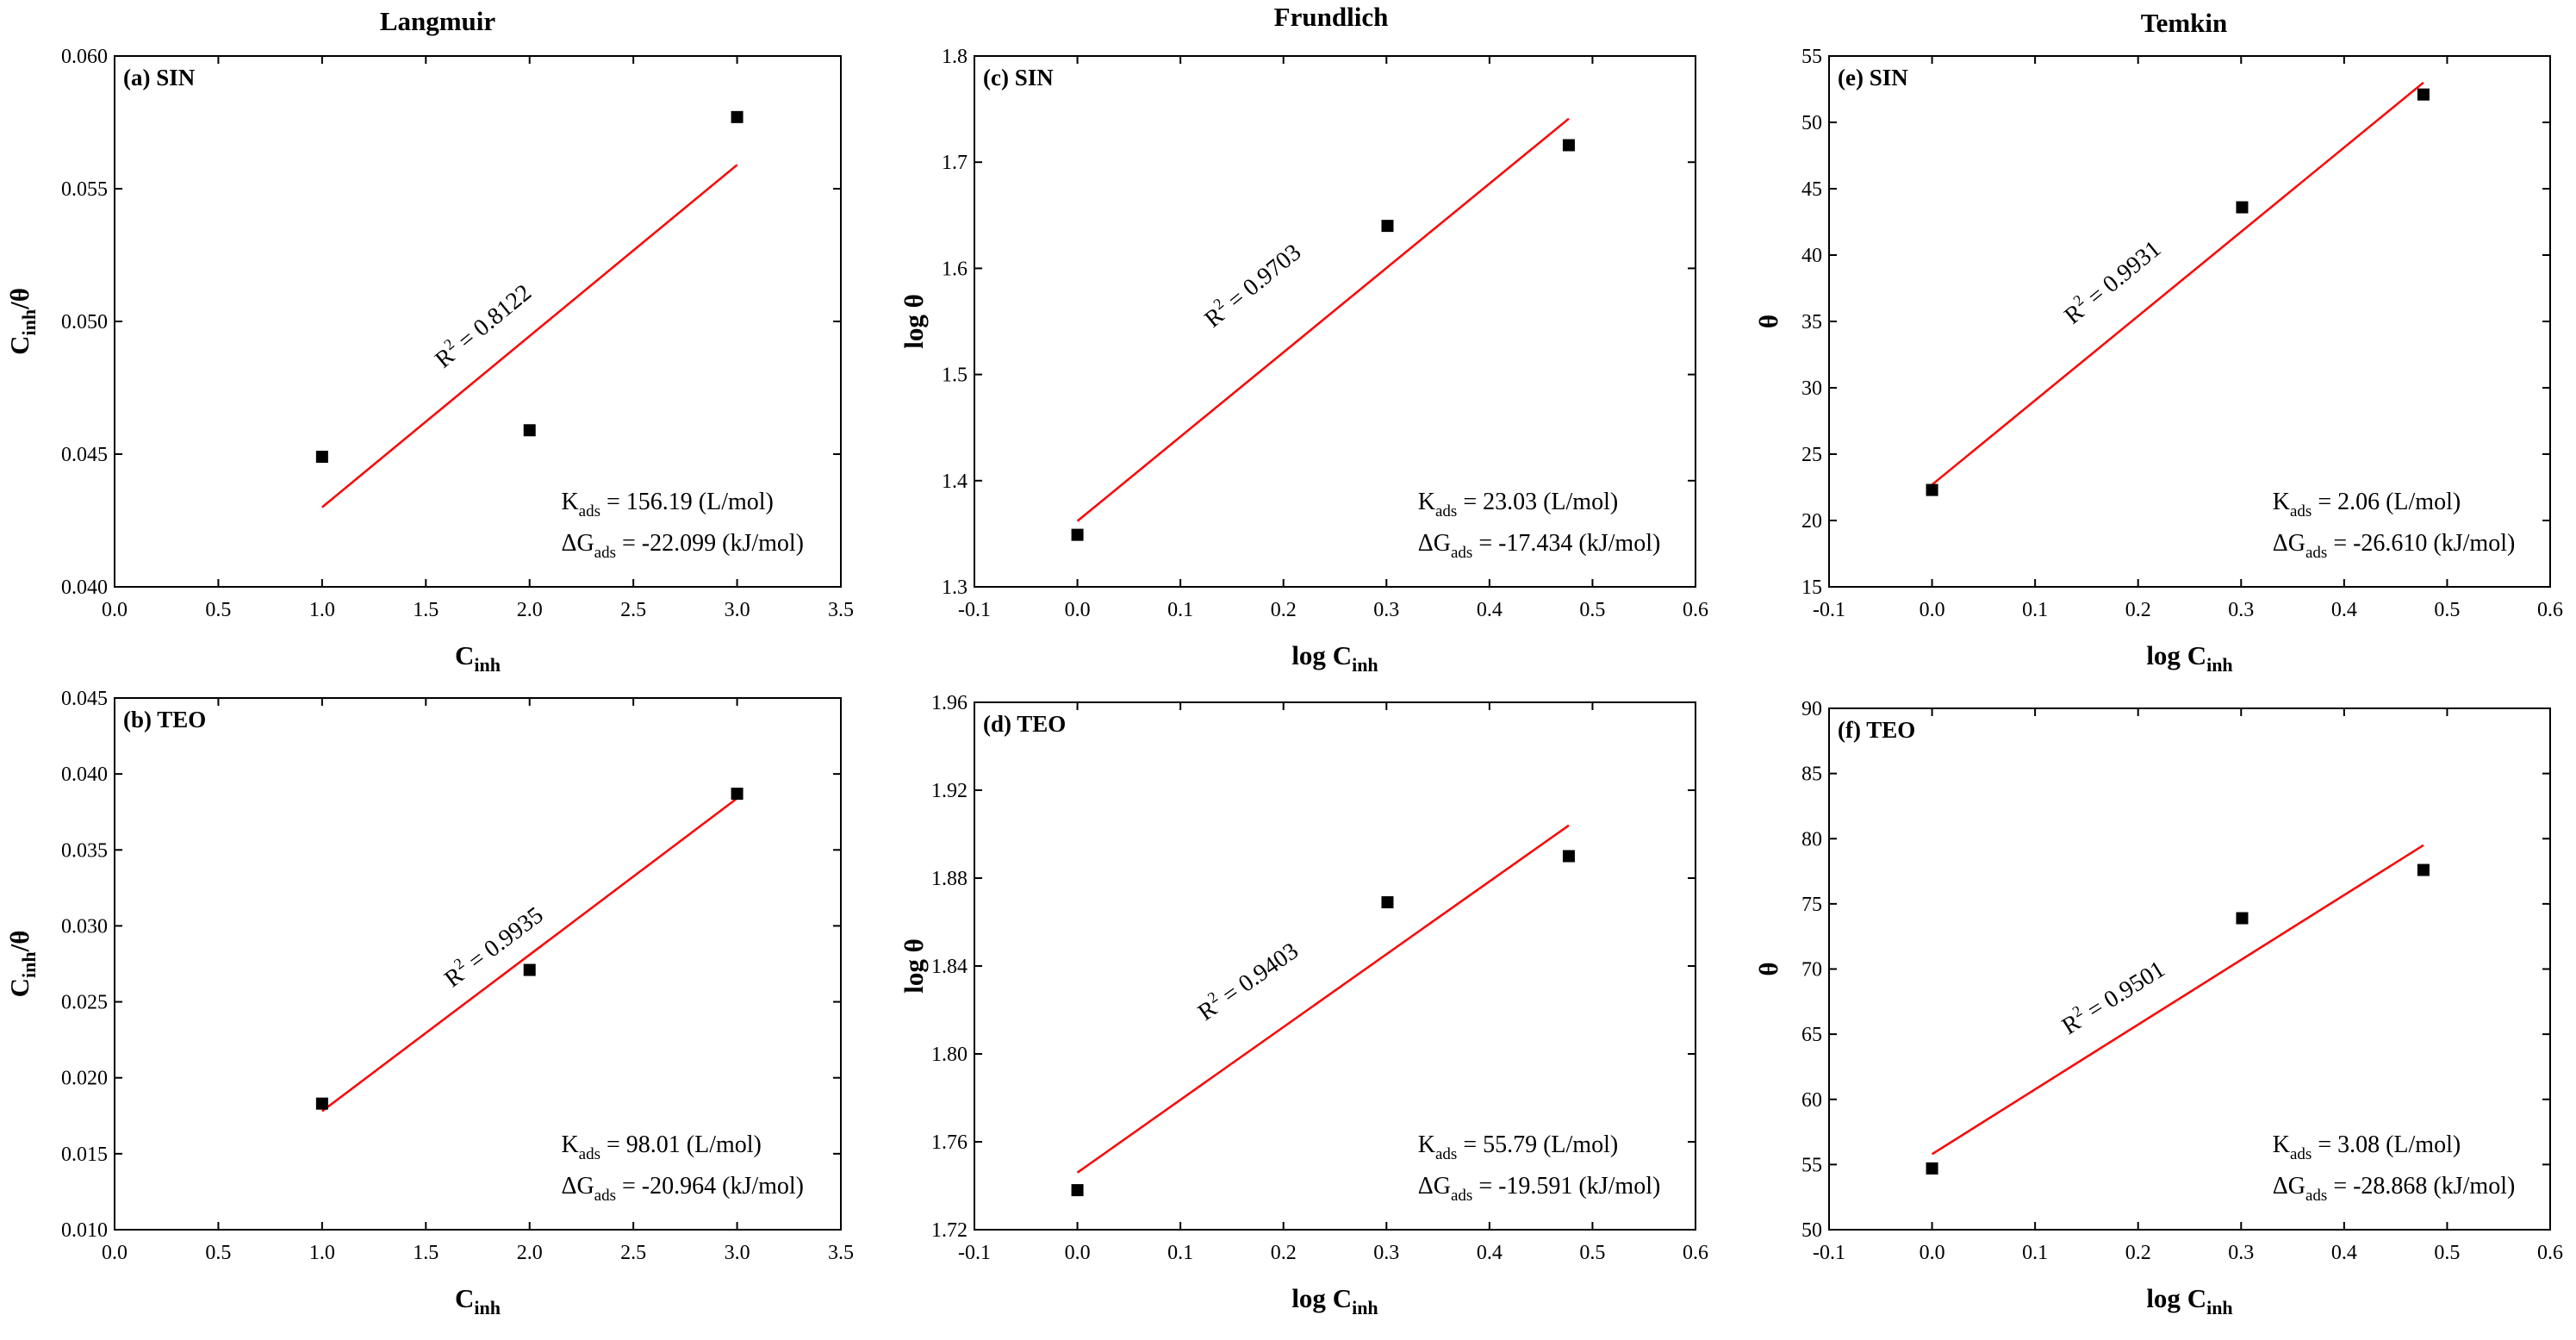  I want to click on dg-ads-annotation: ΔGads = -22.099 (kJ/mol), so click(683, 546).